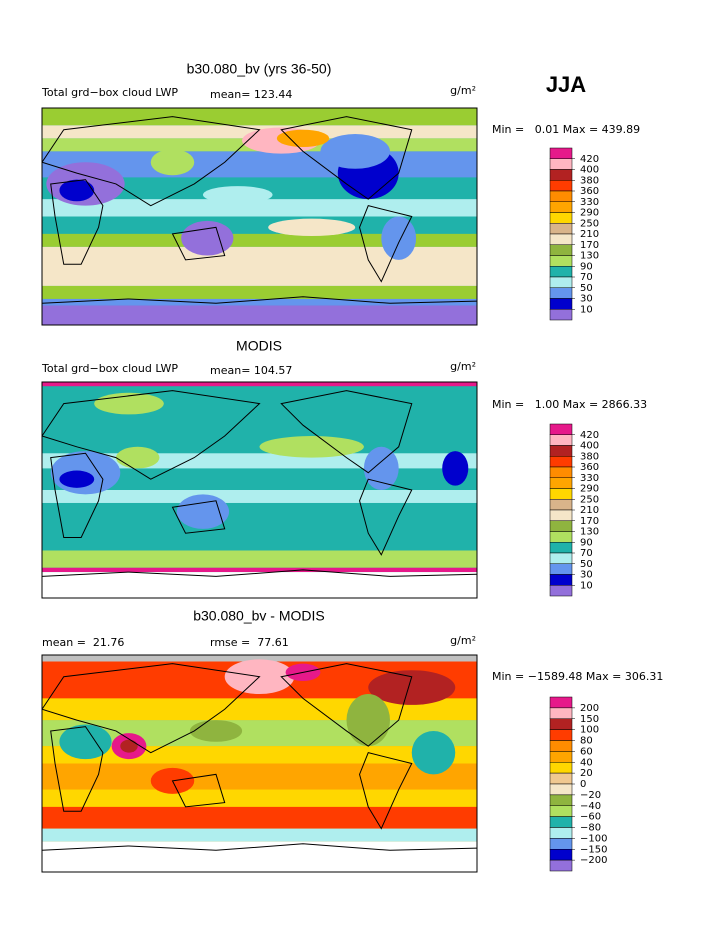 The width and height of the screenshot is (723, 935). I want to click on colorbar-label: −60, so click(590, 817).